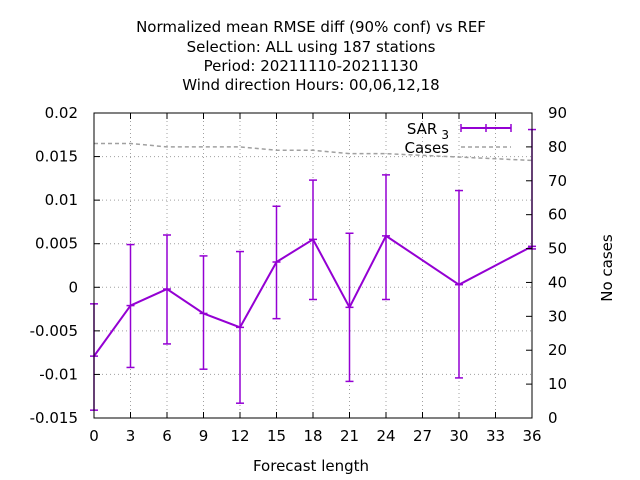  I want to click on x-tick-label: 0, so click(94, 436).